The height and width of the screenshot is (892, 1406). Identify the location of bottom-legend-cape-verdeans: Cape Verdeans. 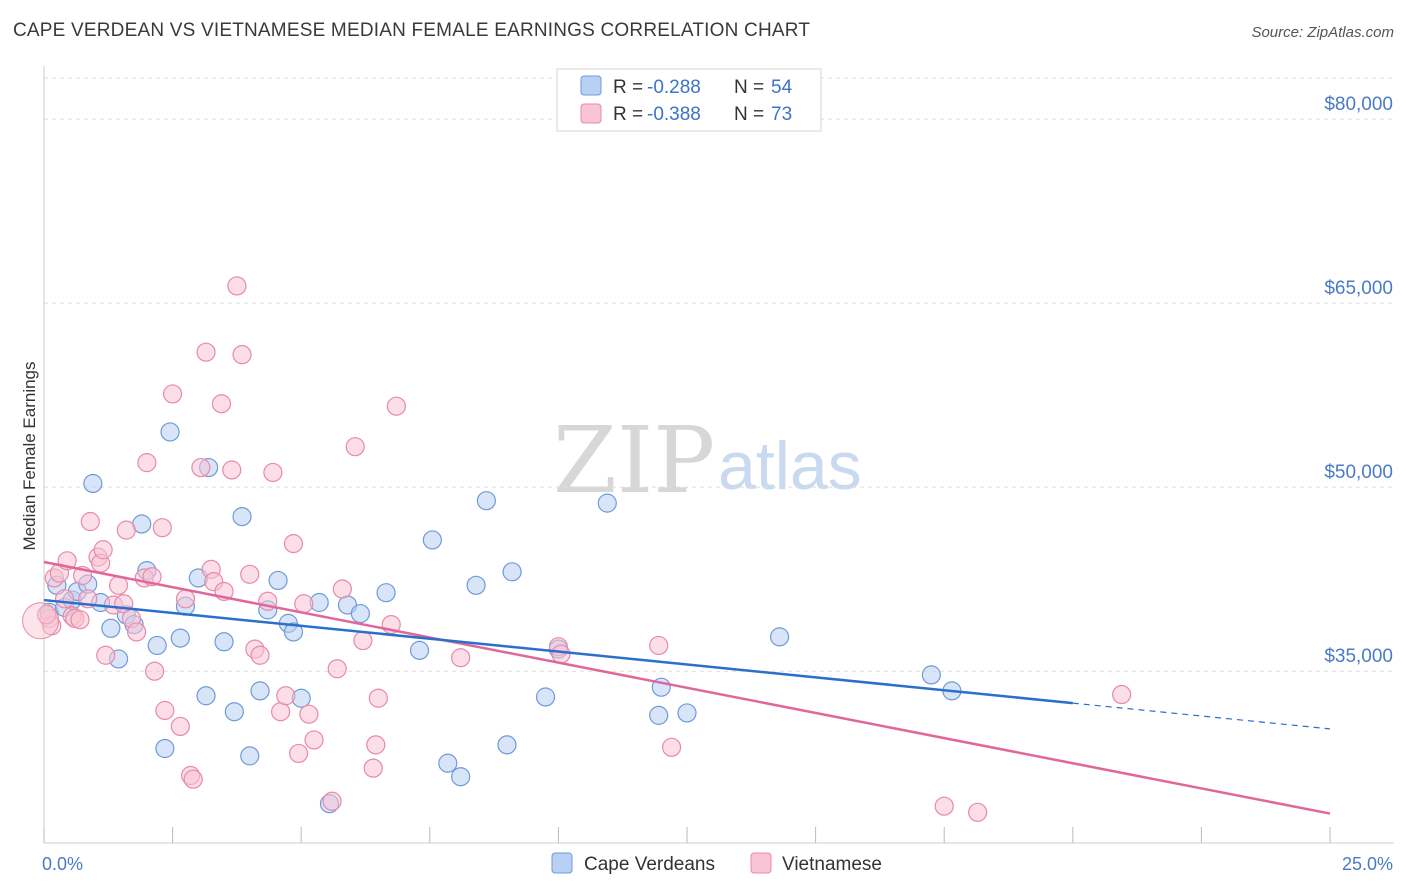
(649, 864).